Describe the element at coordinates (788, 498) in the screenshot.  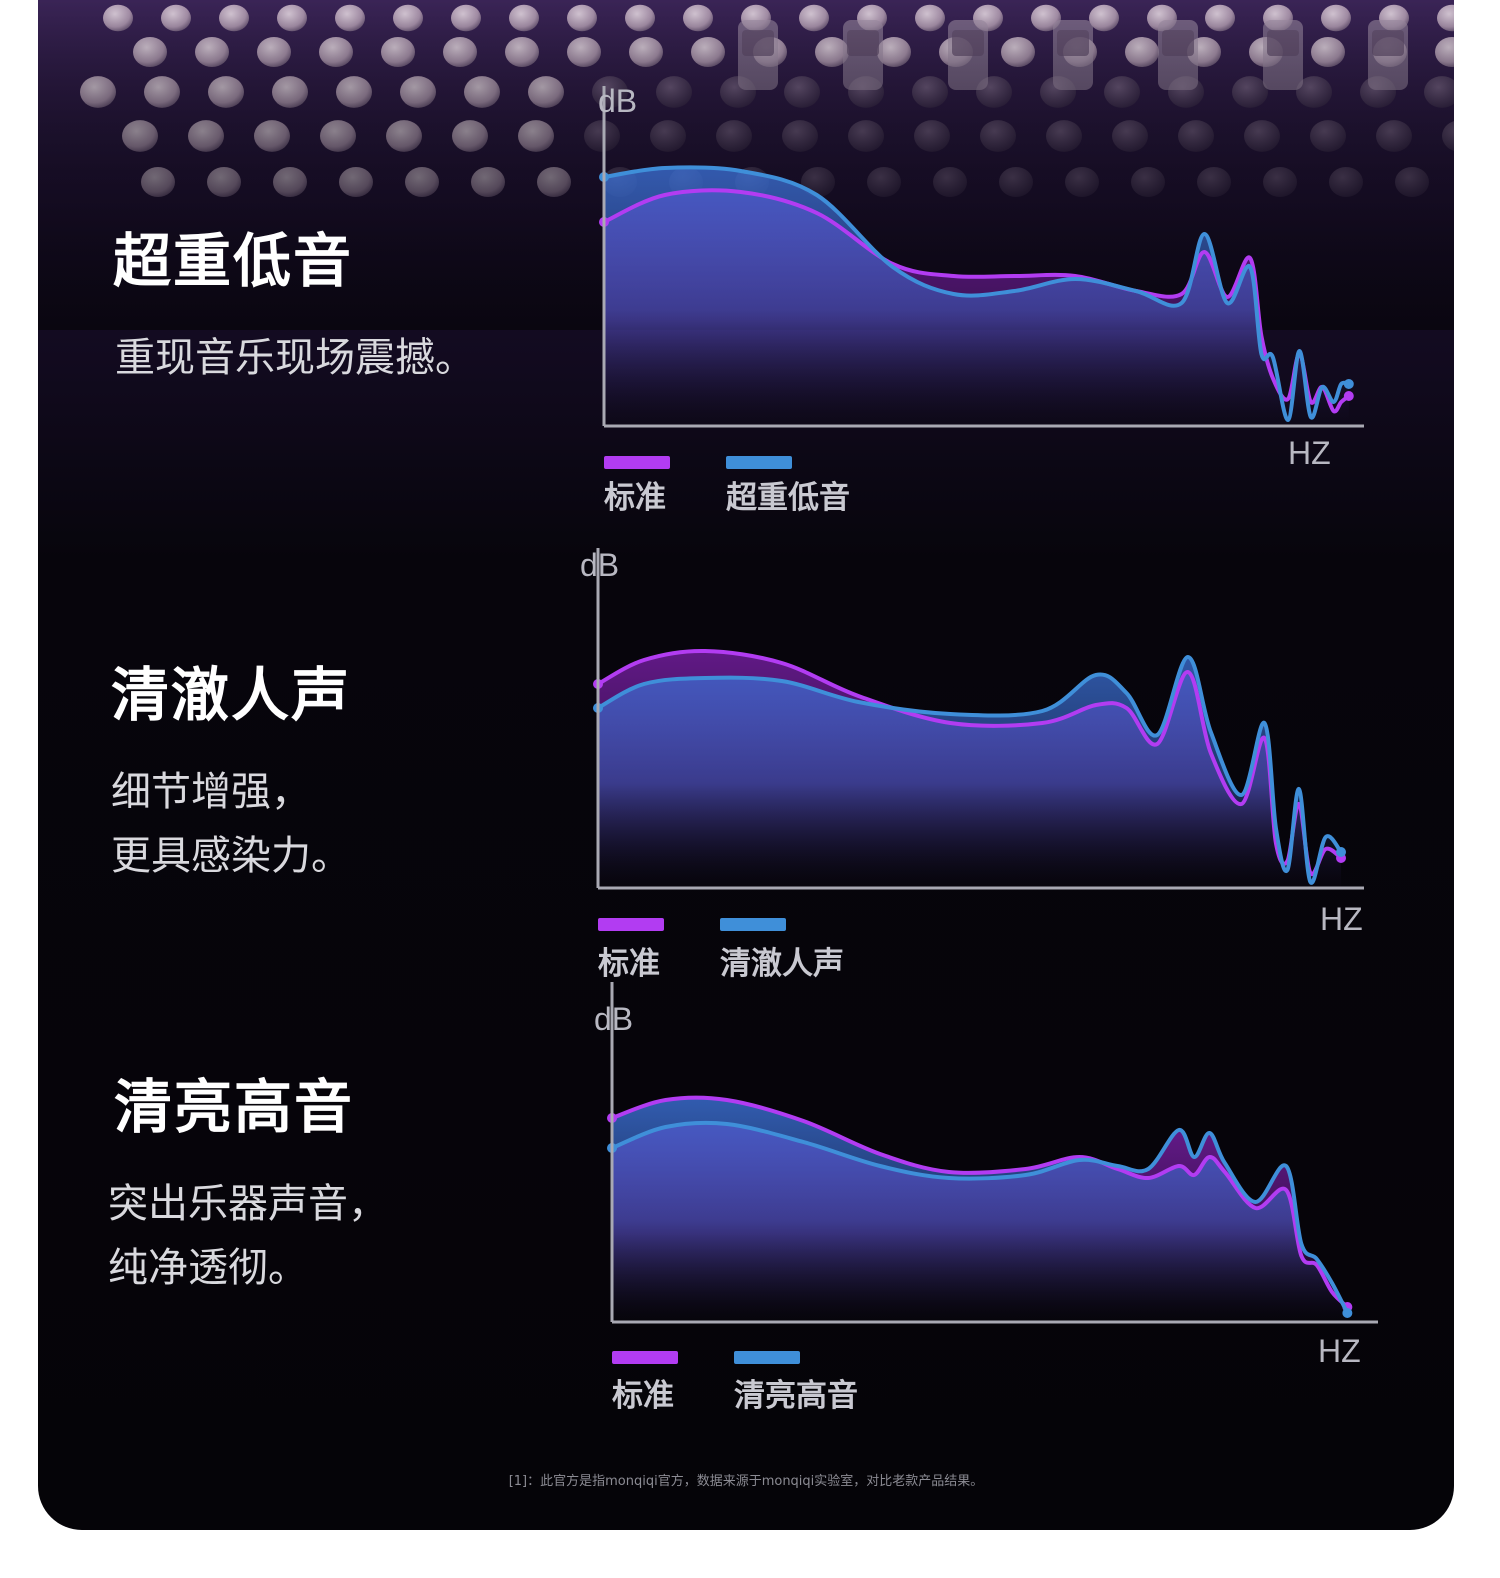
I see `legend-label-1: 超重低音` at that location.